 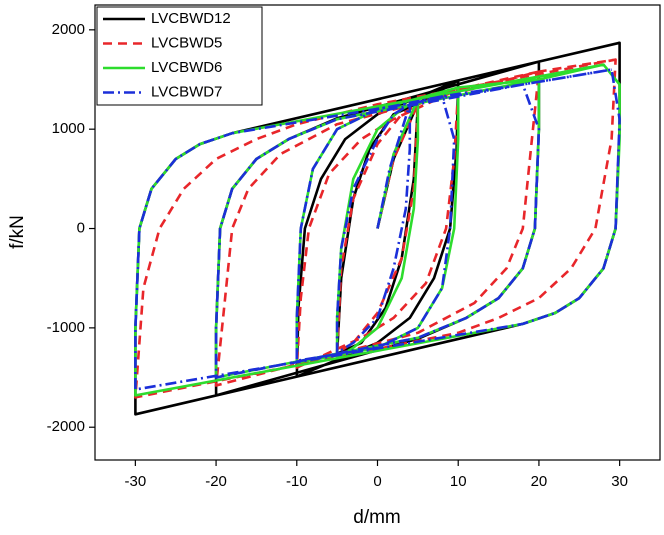 What do you see at coordinates (66, 426) in the screenshot?
I see `y-tick-label: -2000` at bounding box center [66, 426].